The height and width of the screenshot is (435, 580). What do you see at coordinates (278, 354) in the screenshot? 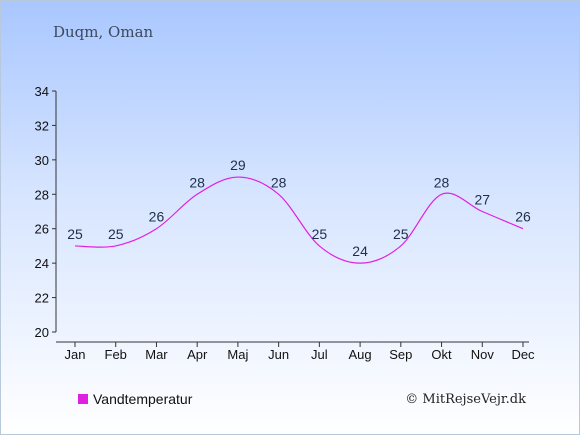
I see `x-tick-label: Jun` at bounding box center [278, 354].